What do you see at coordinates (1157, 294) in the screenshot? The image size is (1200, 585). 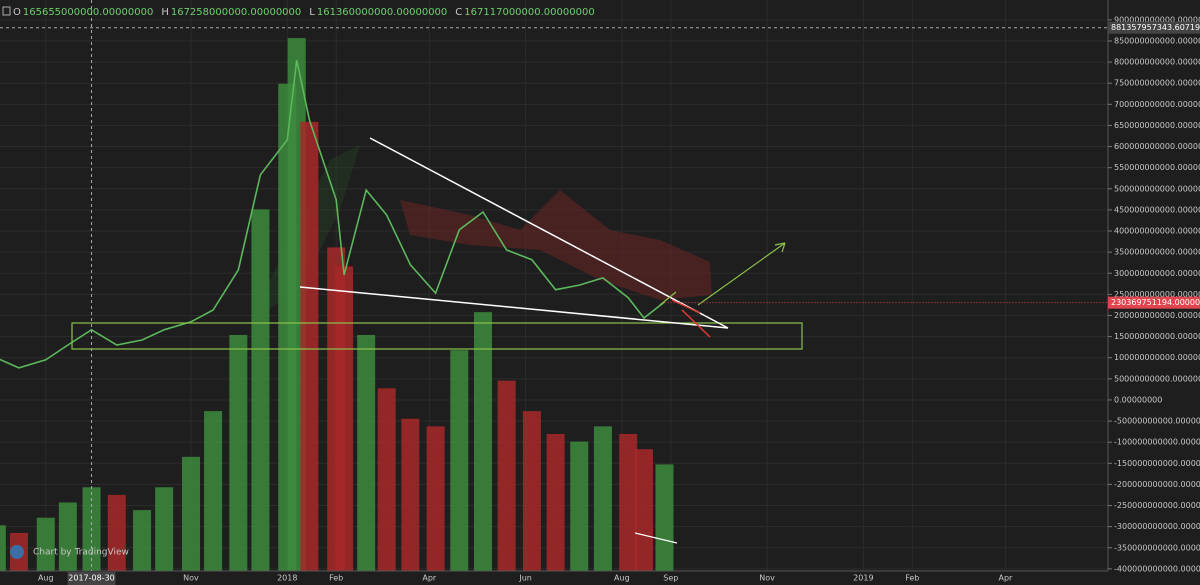 I see `y-tick-label: 250000000000.00000000` at bounding box center [1157, 294].